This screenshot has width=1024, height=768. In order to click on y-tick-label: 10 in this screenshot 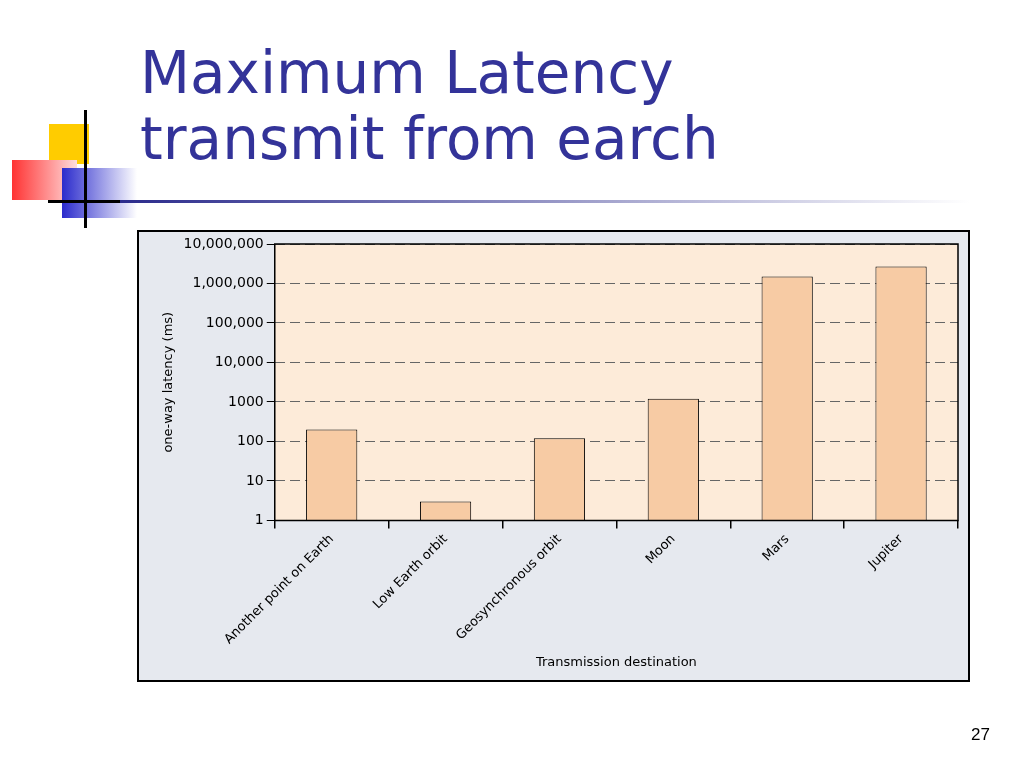, I will do `click(254, 479)`.